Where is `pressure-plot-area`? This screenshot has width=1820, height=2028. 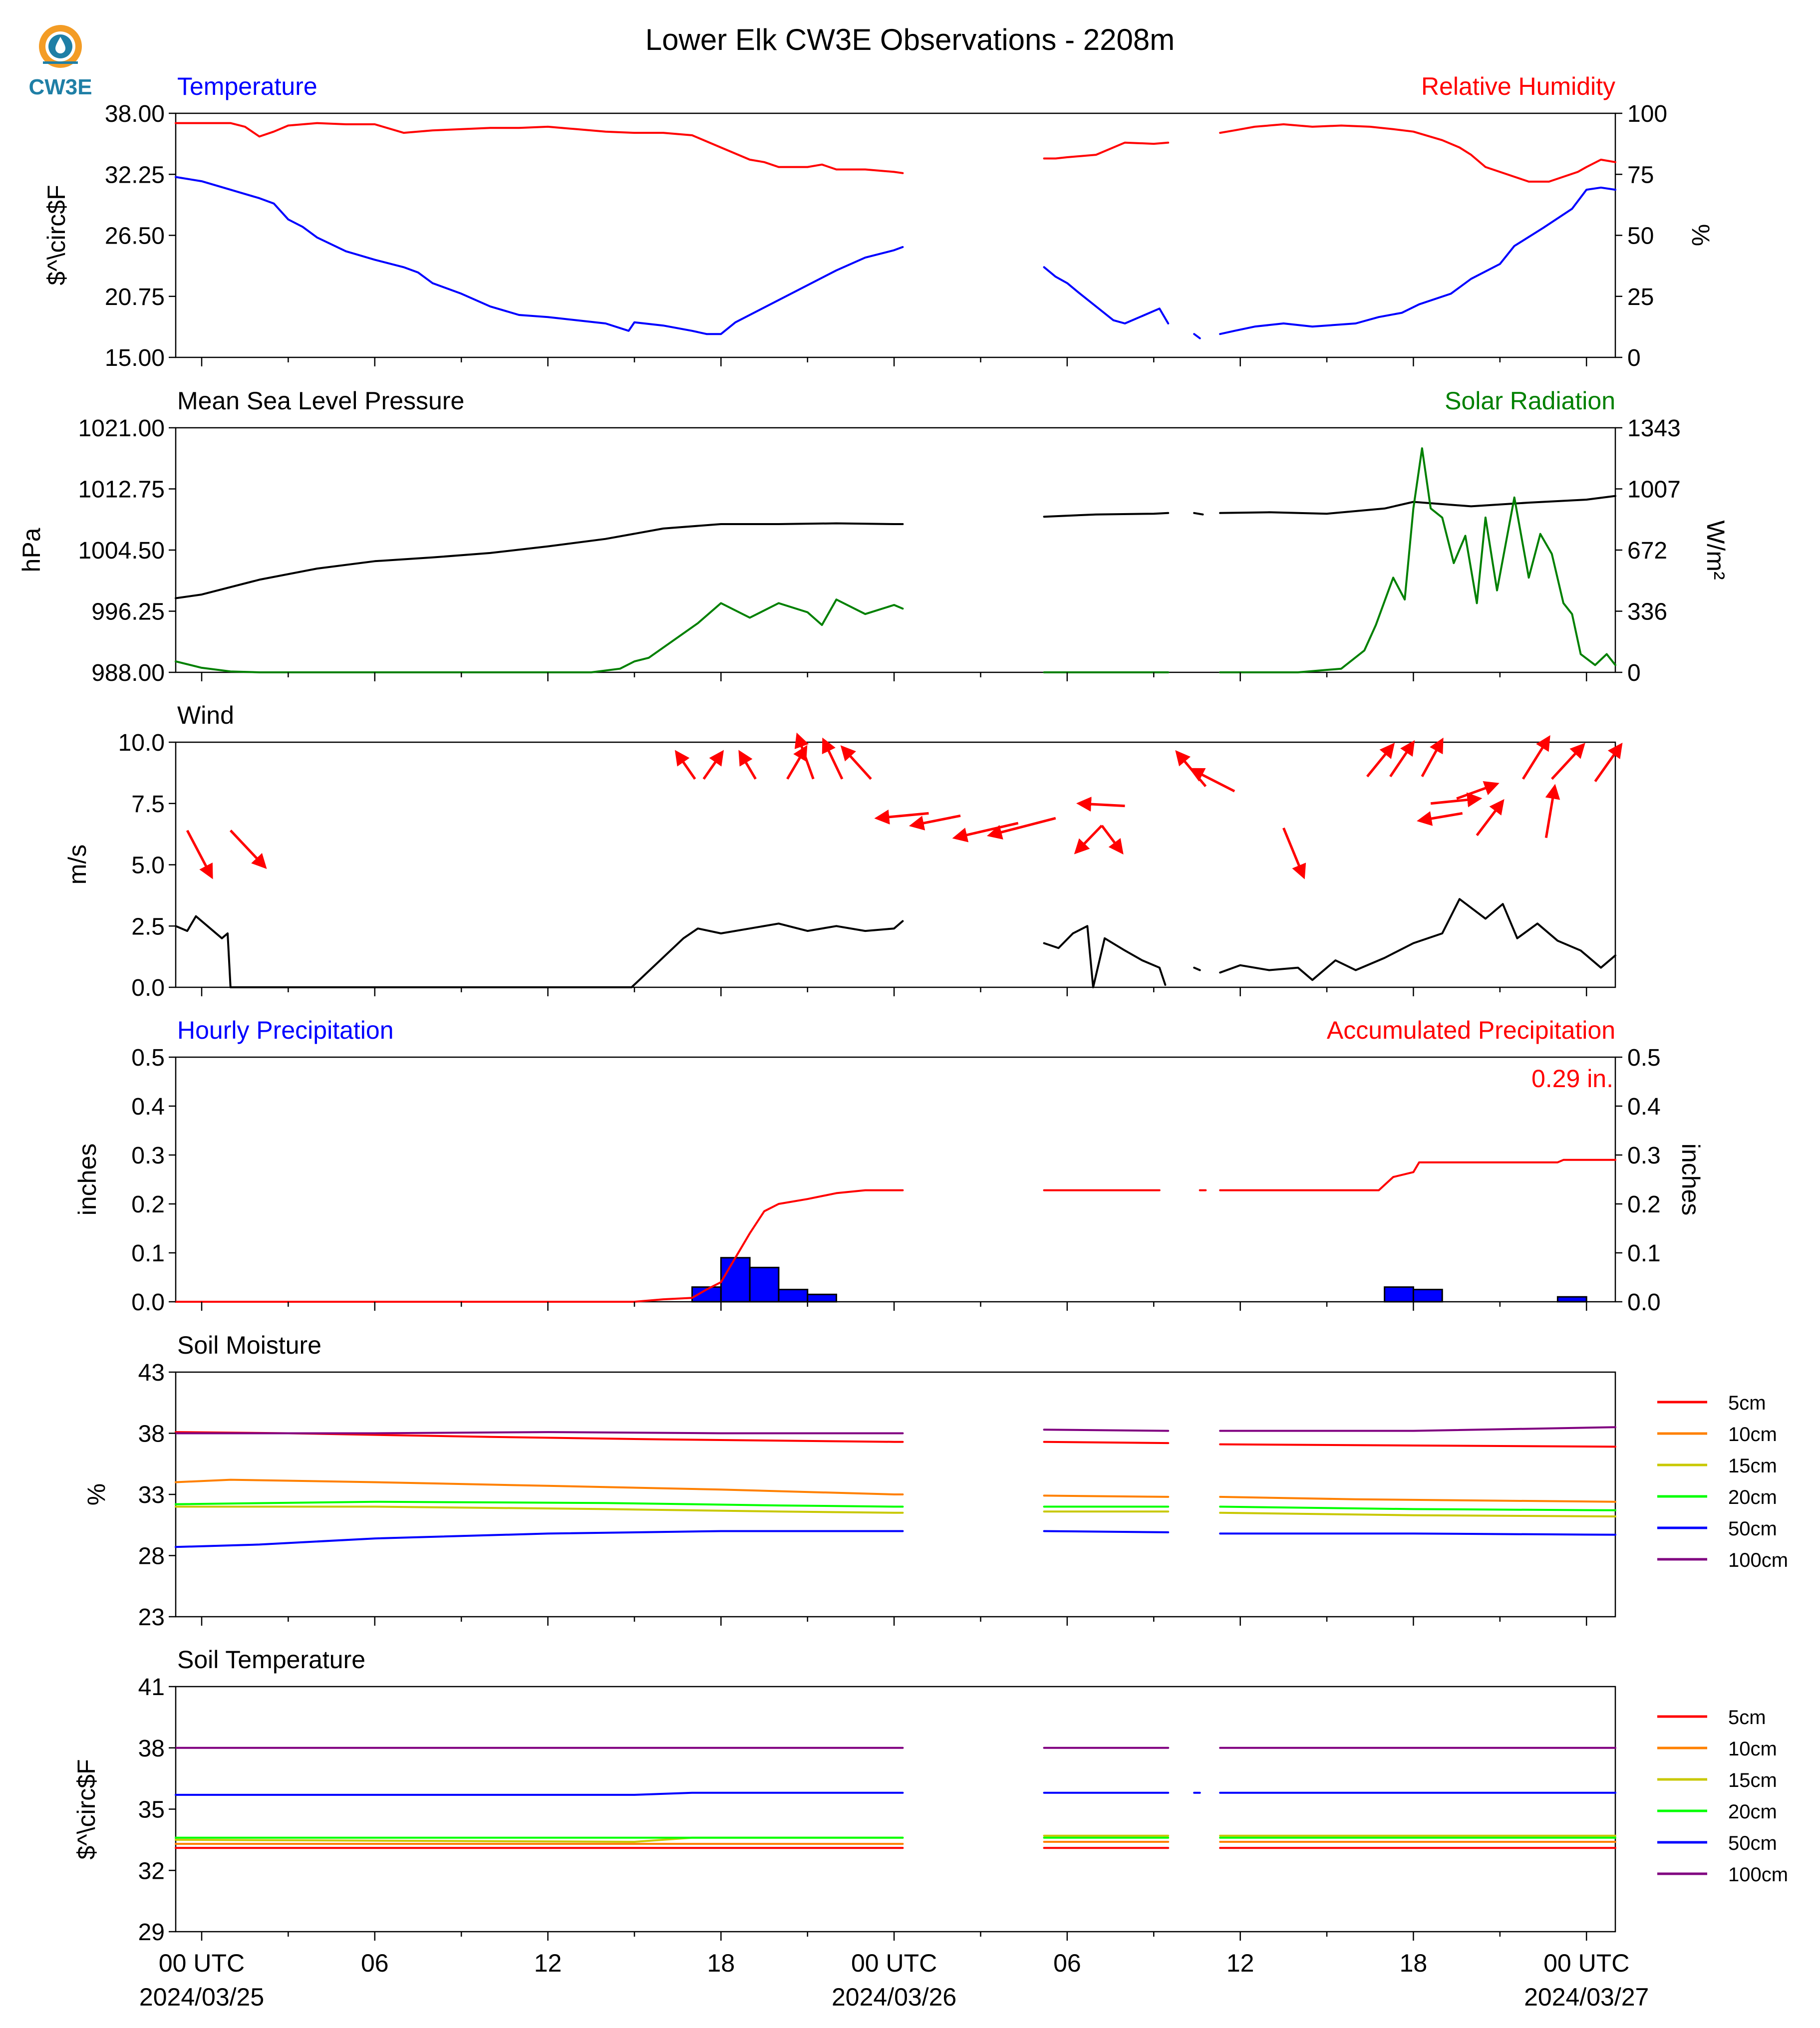
pressure-plot-area is located at coordinates (895, 560).